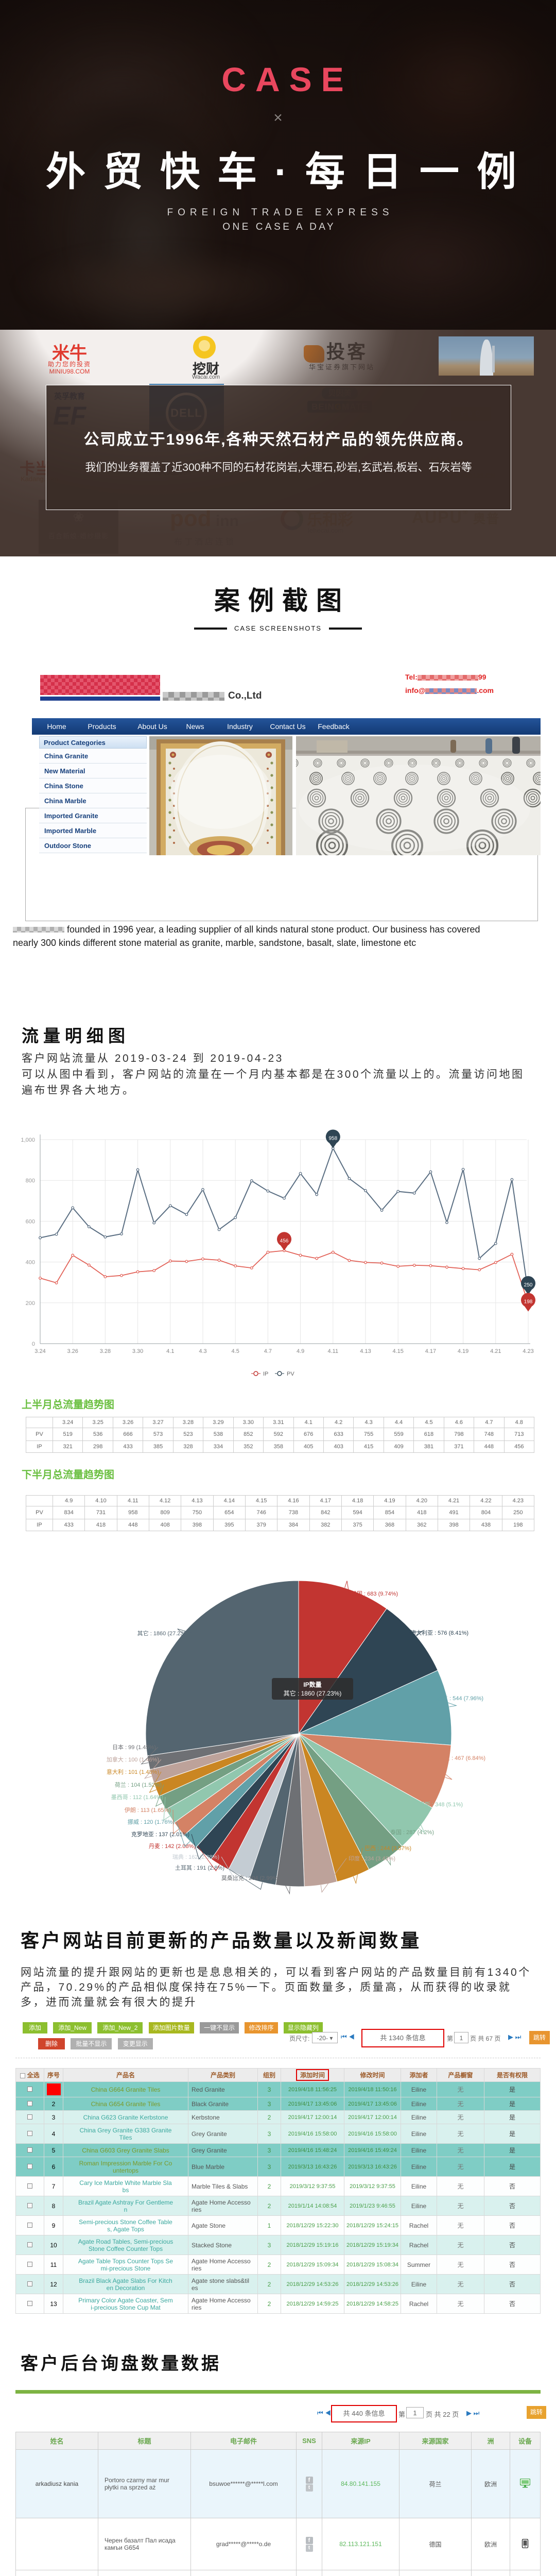 This screenshot has width=556, height=2576. Describe the element at coordinates (372, 1858) in the screenshot. I see `svg-text: 印度 : 234 (3.43%)` at that location.